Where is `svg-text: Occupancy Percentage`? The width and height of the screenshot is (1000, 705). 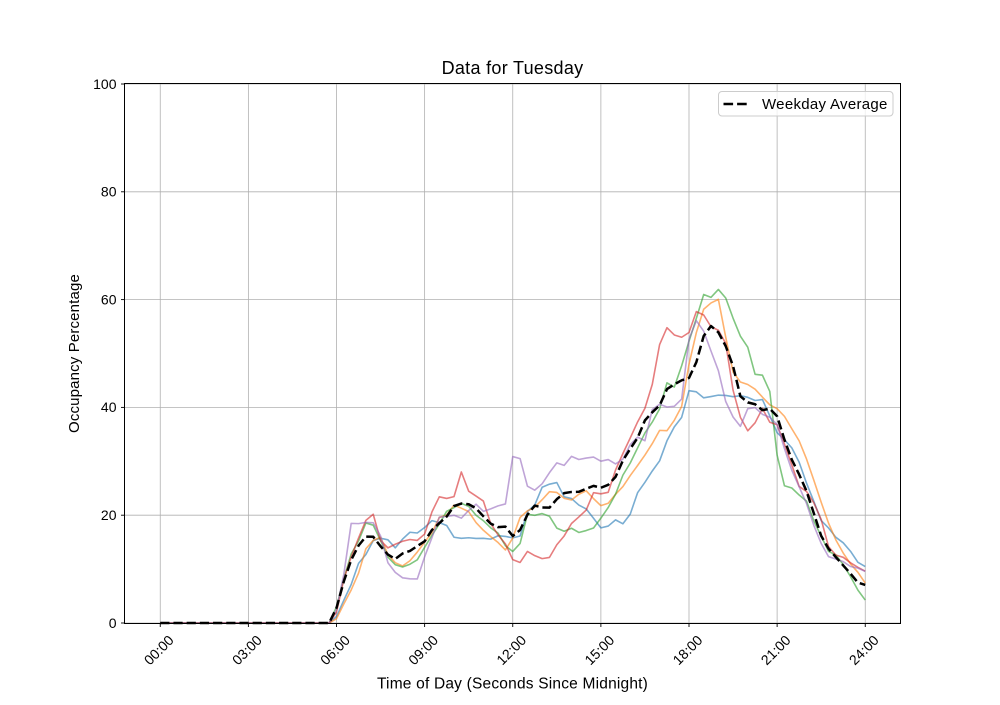 svg-text: Occupancy Percentage is located at coordinates (74, 353).